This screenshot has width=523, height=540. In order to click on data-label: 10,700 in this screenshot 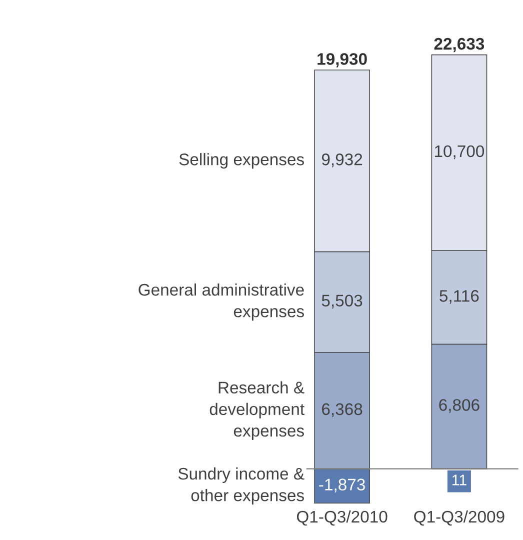, I will do `click(459, 152)`.